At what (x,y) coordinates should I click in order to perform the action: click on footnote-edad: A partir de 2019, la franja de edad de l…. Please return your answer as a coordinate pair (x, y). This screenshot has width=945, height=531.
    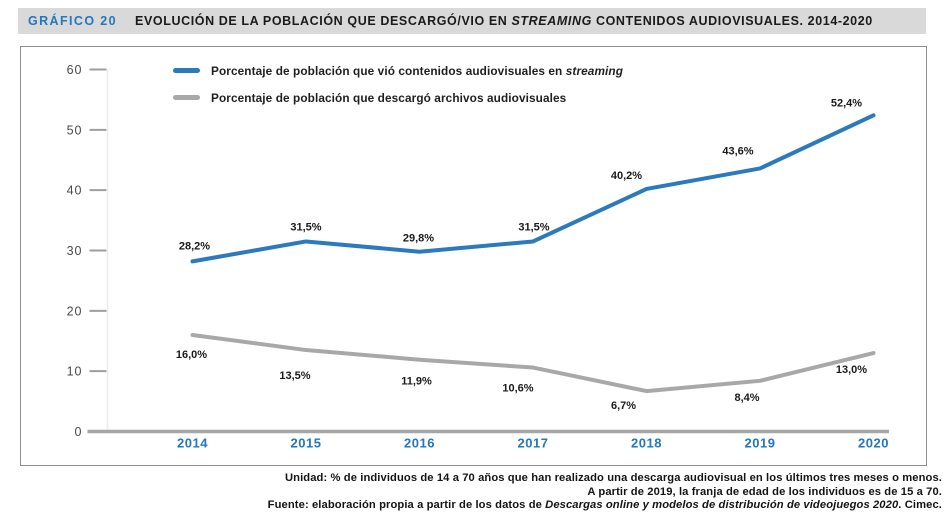
    Looking at the image, I should click on (764, 491).